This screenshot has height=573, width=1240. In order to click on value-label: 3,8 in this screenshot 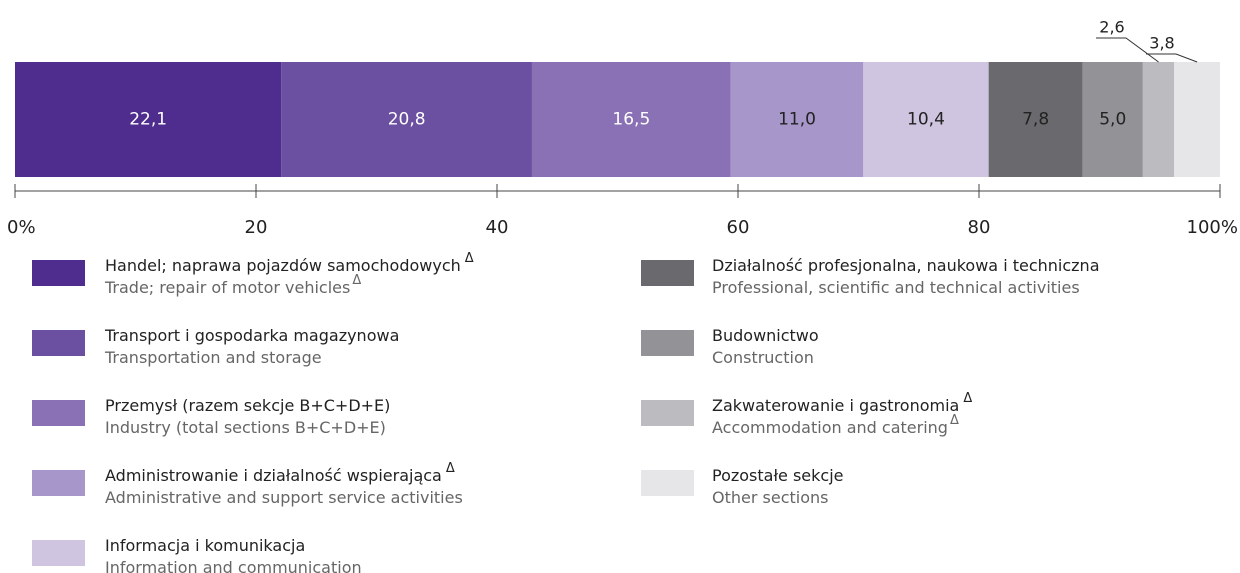, I will do `click(1161, 43)`.